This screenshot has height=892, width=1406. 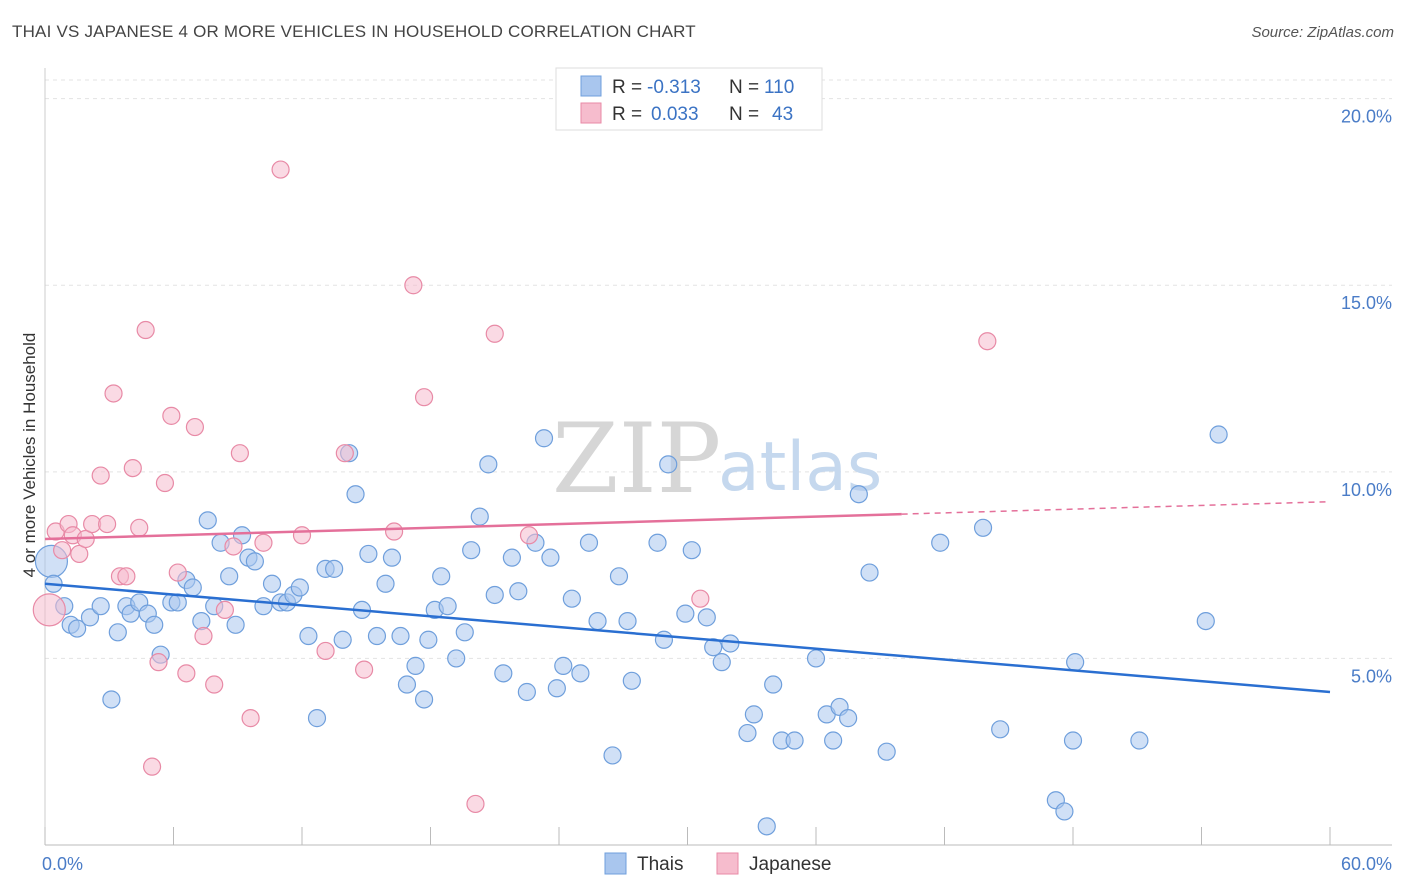 What do you see at coordinates (615, 863) in the screenshot?
I see `series-swatch-thais` at bounding box center [615, 863].